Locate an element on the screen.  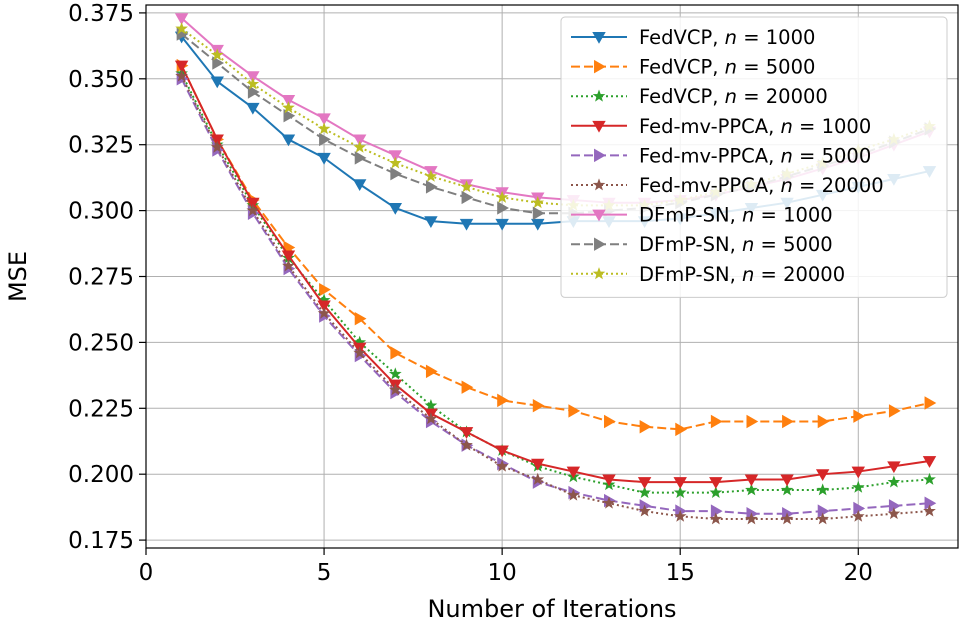
legend-label: Fed-mv-PPCA, n = 1000 is located at coordinates (755, 126).